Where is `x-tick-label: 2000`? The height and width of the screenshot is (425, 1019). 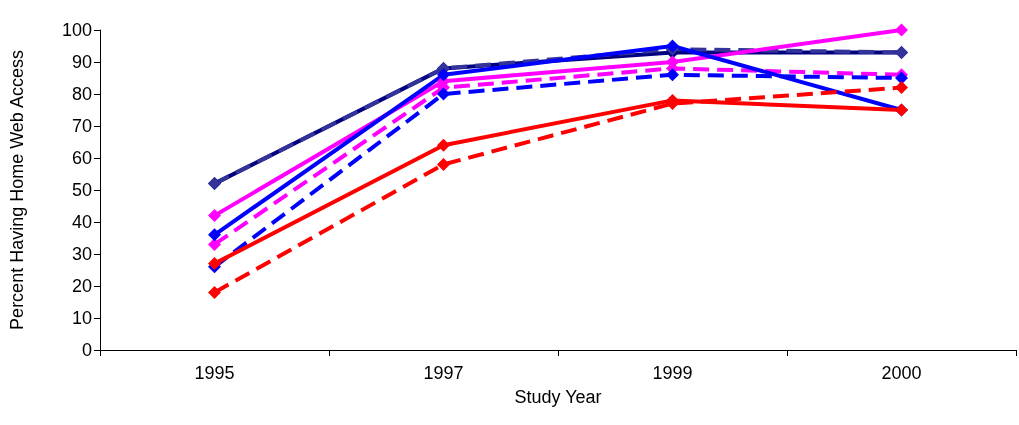
x-tick-label: 2000 is located at coordinates (901, 373).